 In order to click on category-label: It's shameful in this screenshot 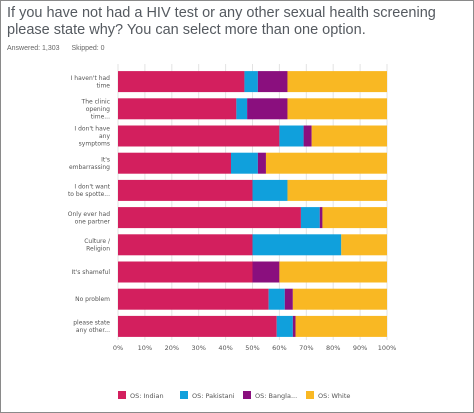, I will do `click(90, 272)`.